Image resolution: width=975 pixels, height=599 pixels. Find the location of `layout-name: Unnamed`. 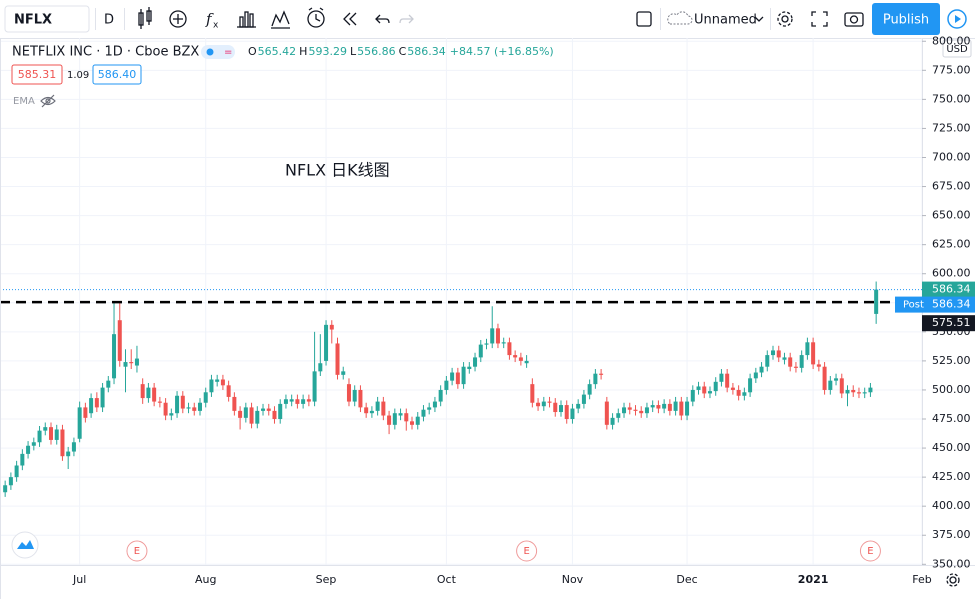

layout-name: Unnamed is located at coordinates (725, 20).